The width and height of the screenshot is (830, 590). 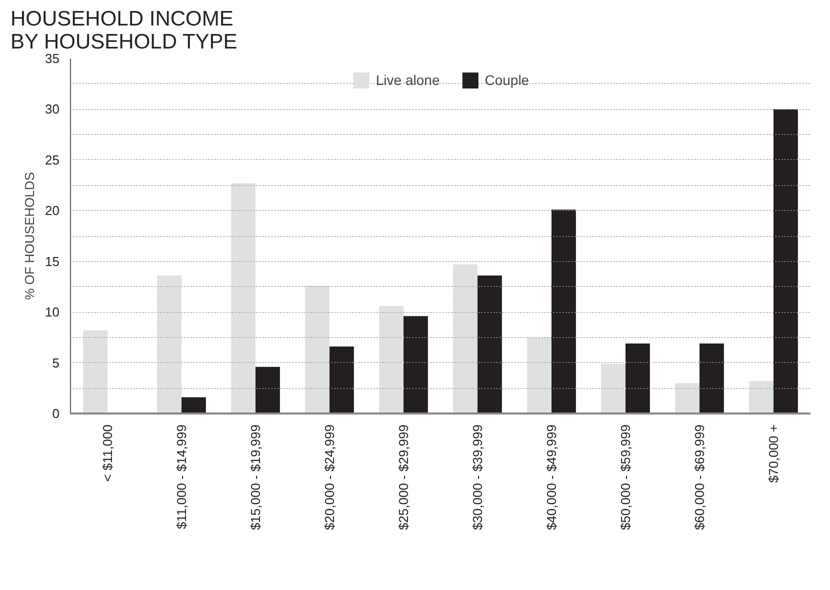 What do you see at coordinates (124, 31) in the screenshot?
I see `chart-title: HOUSEHOLD INCOME BY HOUSEHOLD TYPE` at bounding box center [124, 31].